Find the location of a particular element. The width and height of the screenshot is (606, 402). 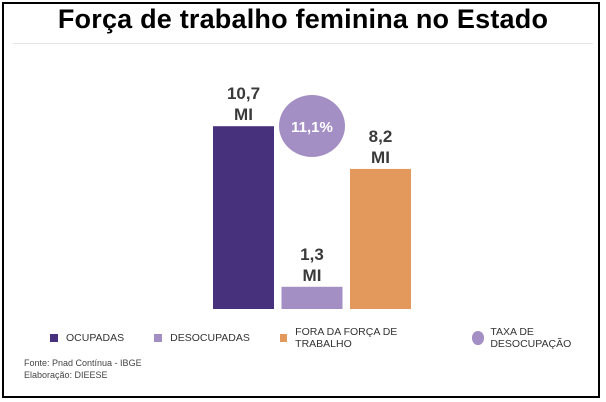

unit-label-fora-da-forca: MI is located at coordinates (380, 157).